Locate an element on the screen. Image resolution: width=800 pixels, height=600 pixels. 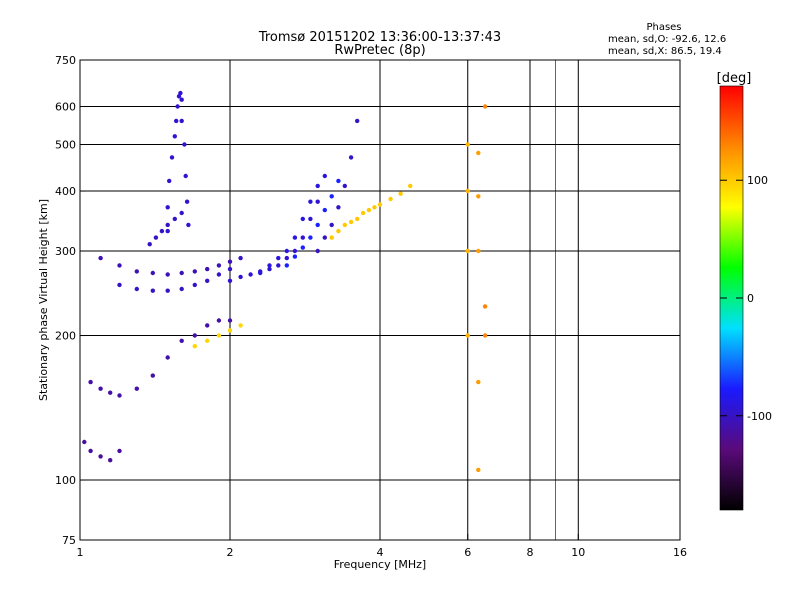
x-tick-label-5: 10 is located at coordinates (578, 552).